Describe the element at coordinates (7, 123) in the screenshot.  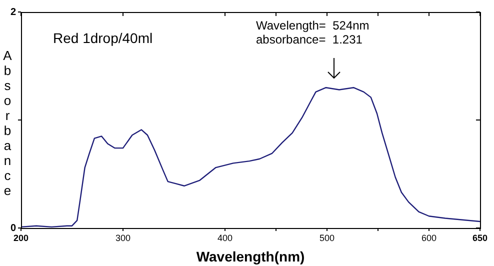
I see `y-axis-title: Absorbance` at that location.